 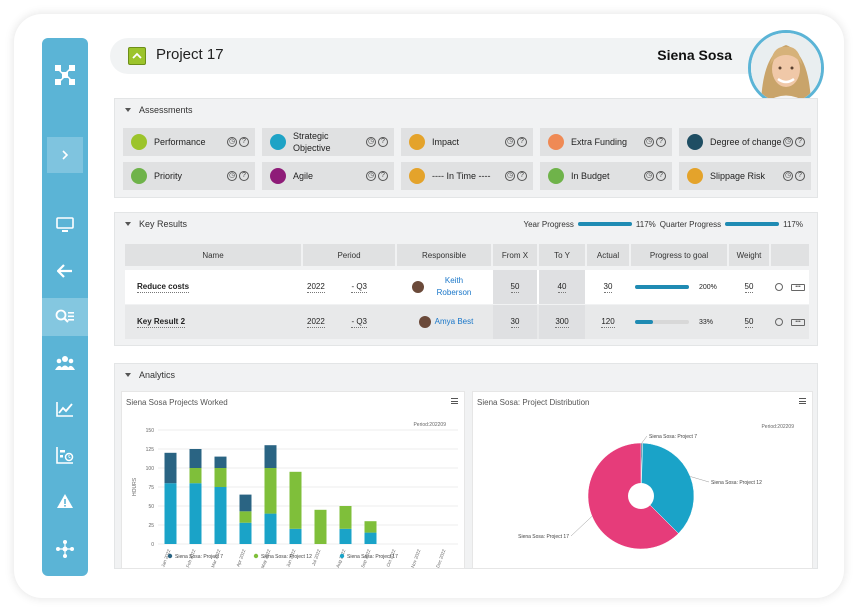 What do you see at coordinates (161, 322) in the screenshot?
I see `key-result-name: Key Result 2` at bounding box center [161, 322].